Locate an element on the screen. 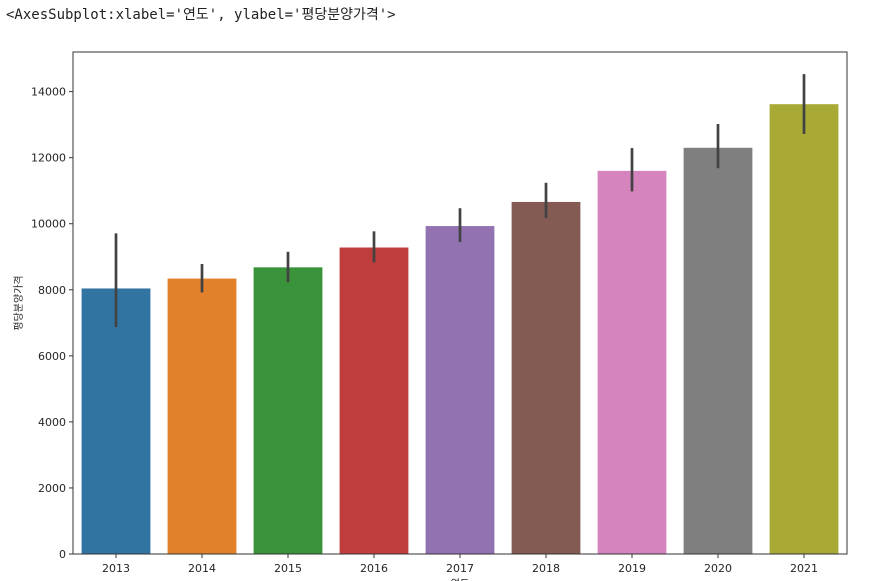  y-tick-label: 8000 is located at coordinates (52, 290).